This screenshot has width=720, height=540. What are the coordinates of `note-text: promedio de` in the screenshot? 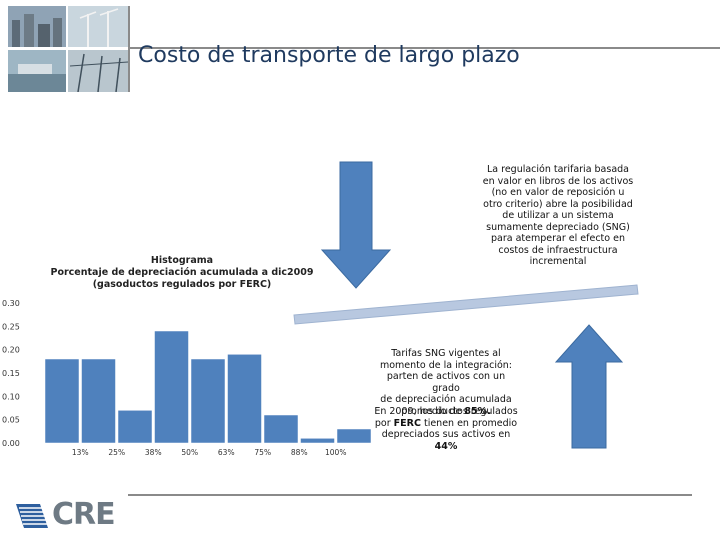 It's located at (433, 411).